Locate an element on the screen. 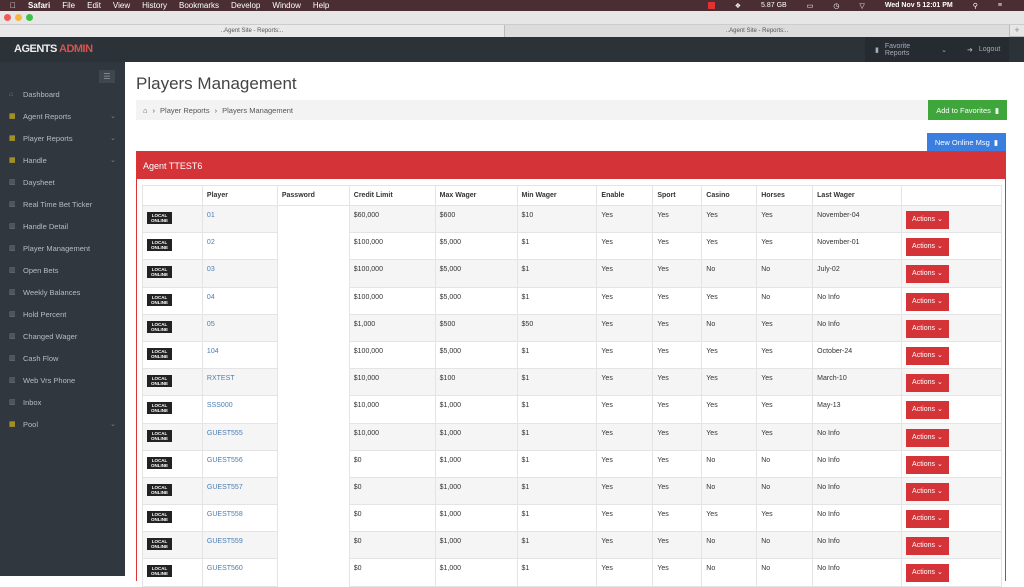  sidebar-item-real-time-bet-ticker: ▥ Real Time Bet Ticker is located at coordinates (62, 204).